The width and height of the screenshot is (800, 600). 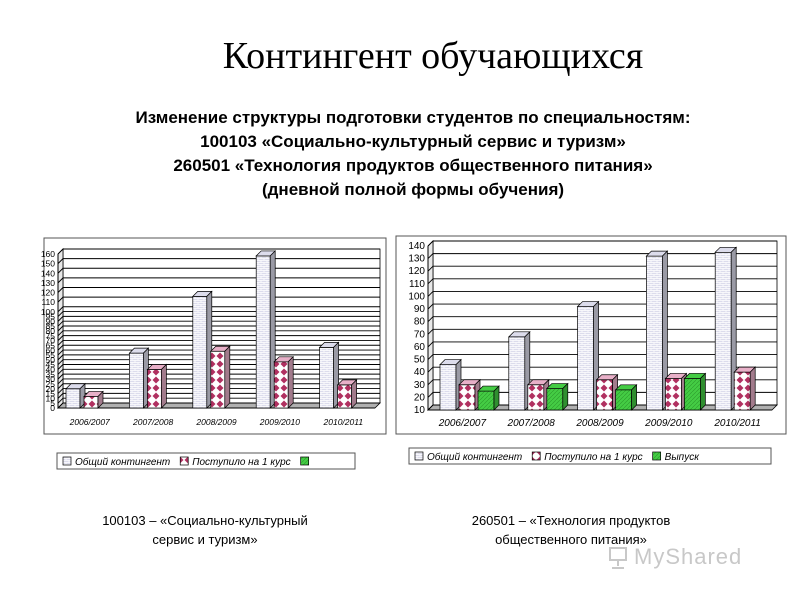 What do you see at coordinates (152, 422) in the screenshot?
I see `x-tick-label: 2007/2008` at bounding box center [152, 422].